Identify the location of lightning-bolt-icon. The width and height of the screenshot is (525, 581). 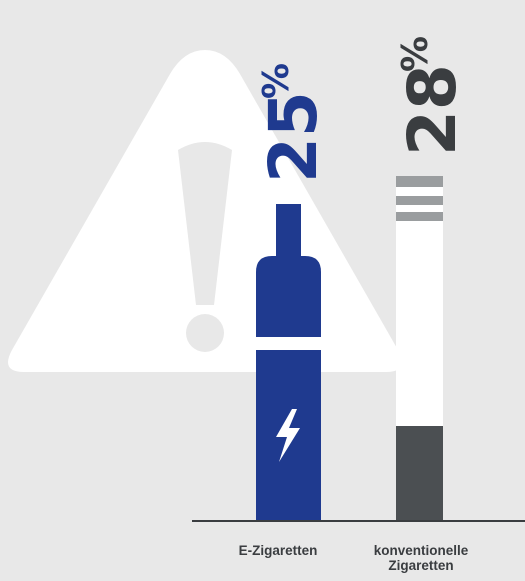
(288, 435).